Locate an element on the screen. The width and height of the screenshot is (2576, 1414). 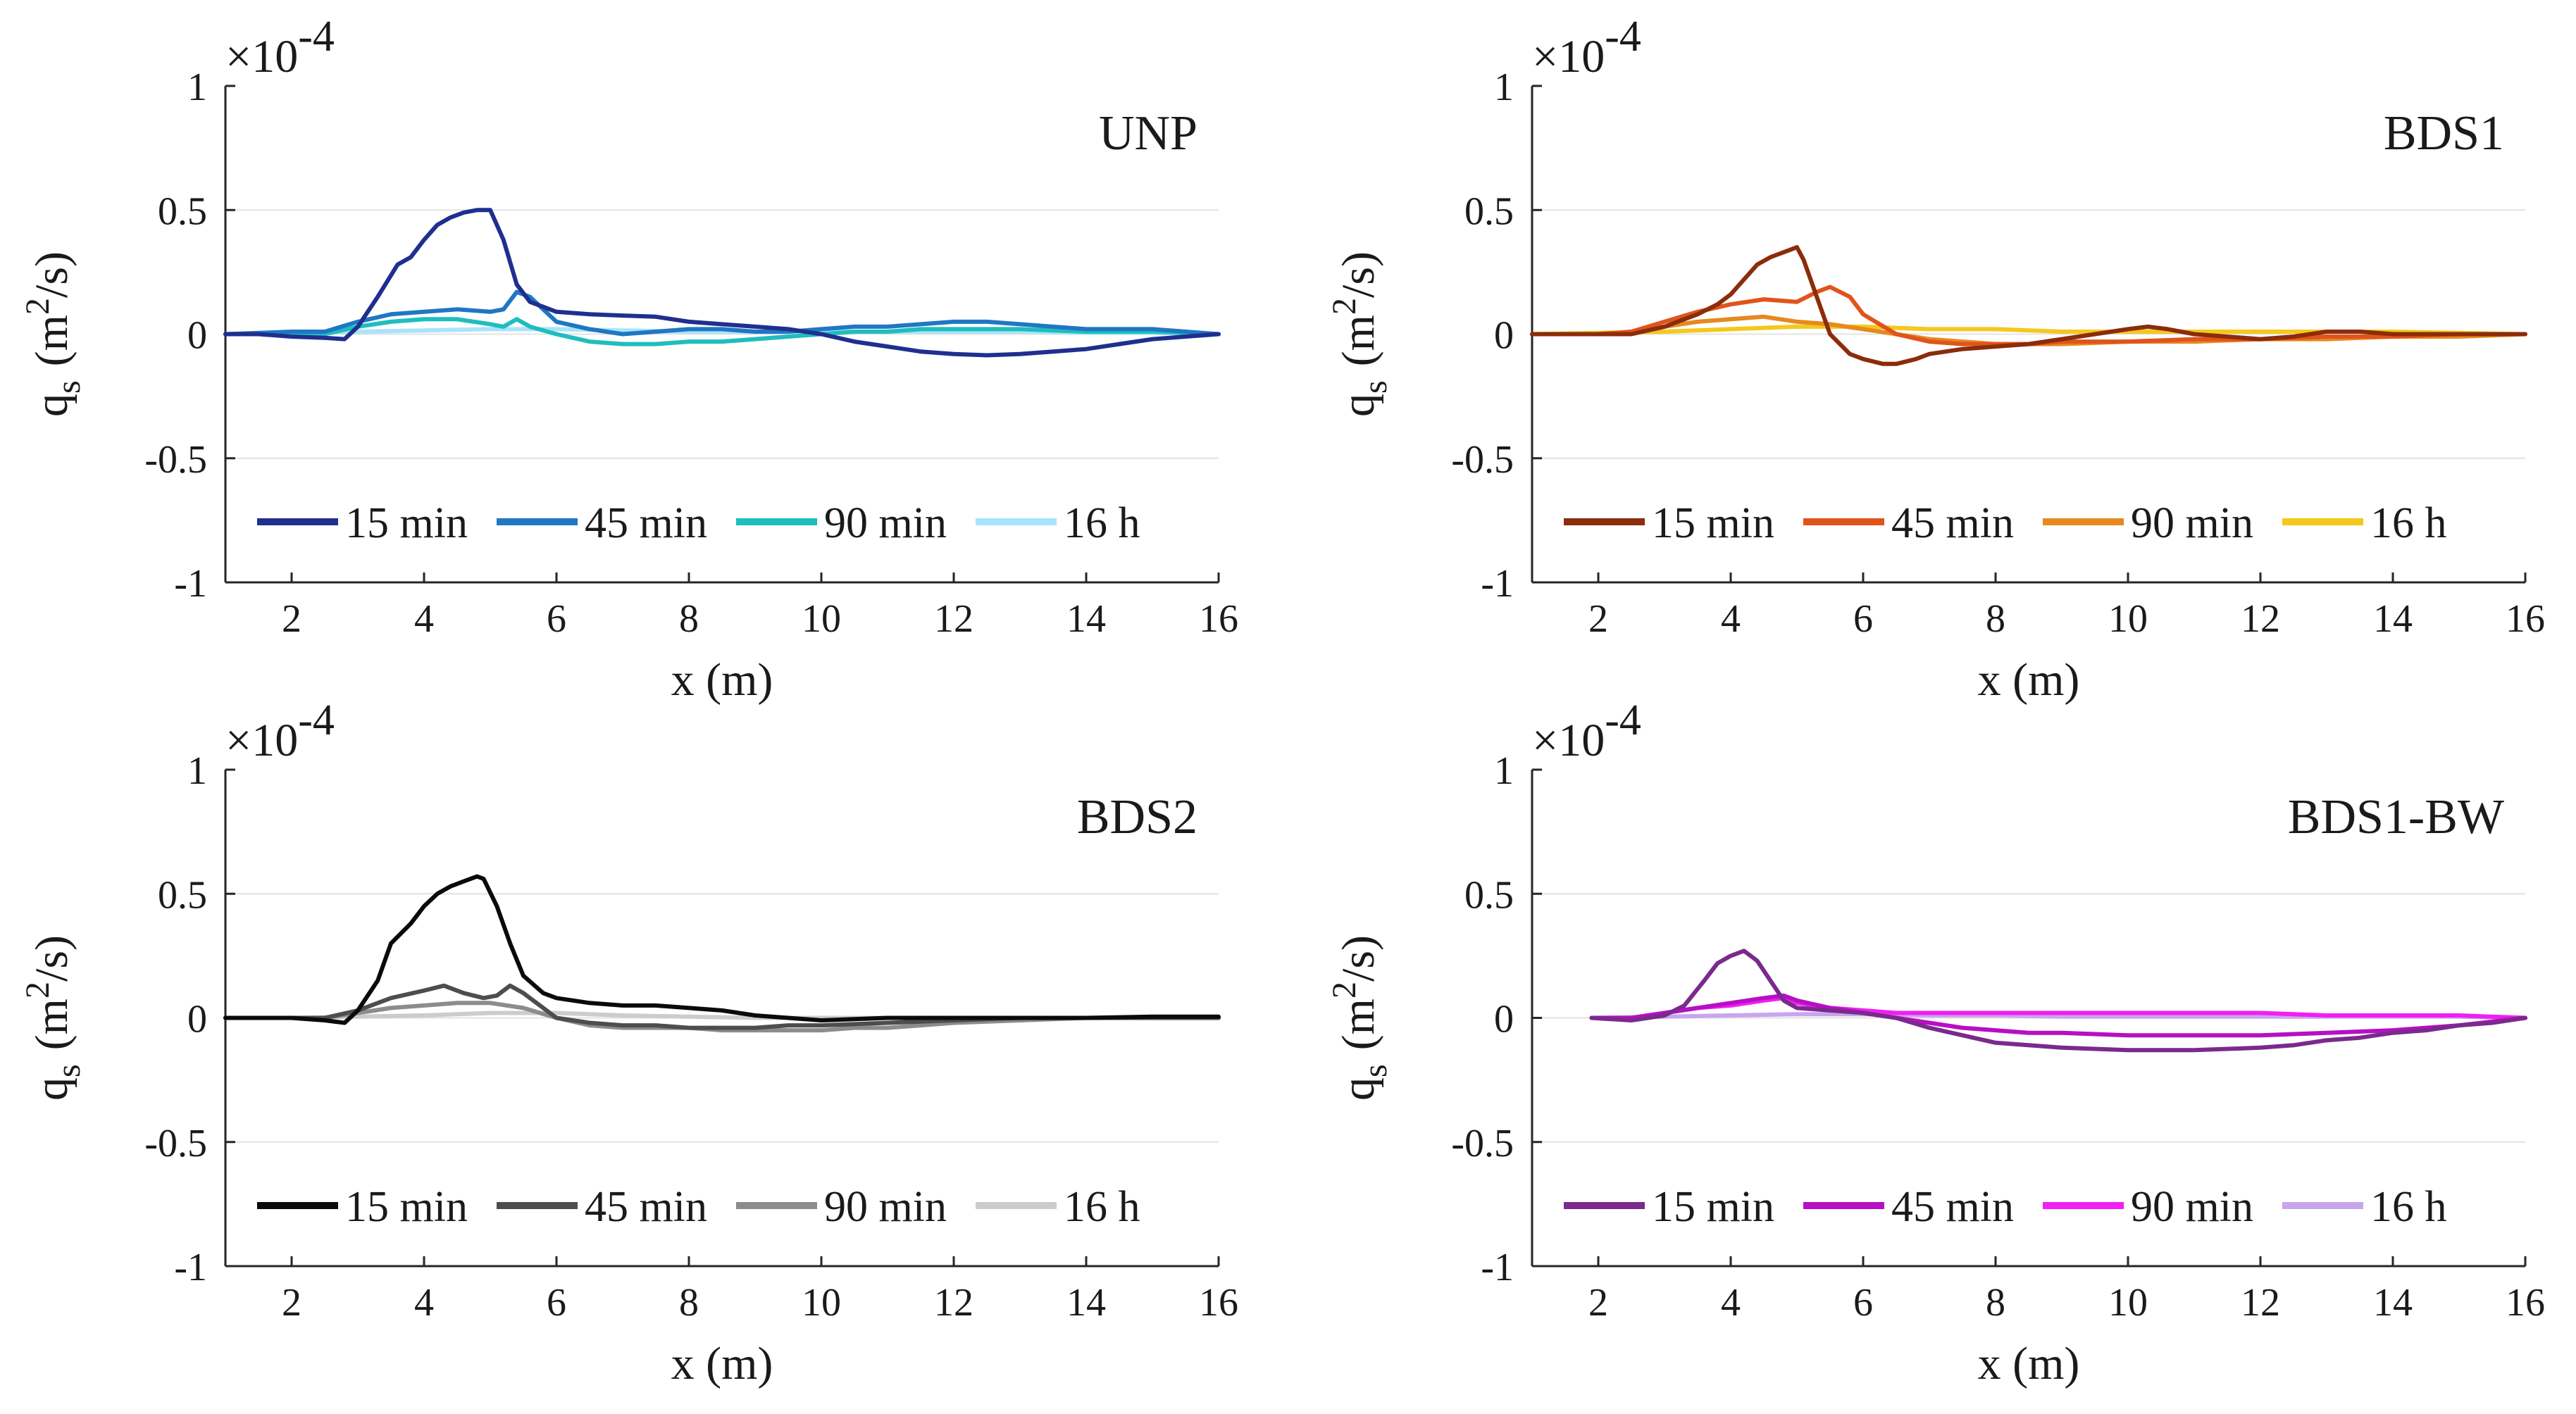
panel-title: BDS2 is located at coordinates (1137, 817).